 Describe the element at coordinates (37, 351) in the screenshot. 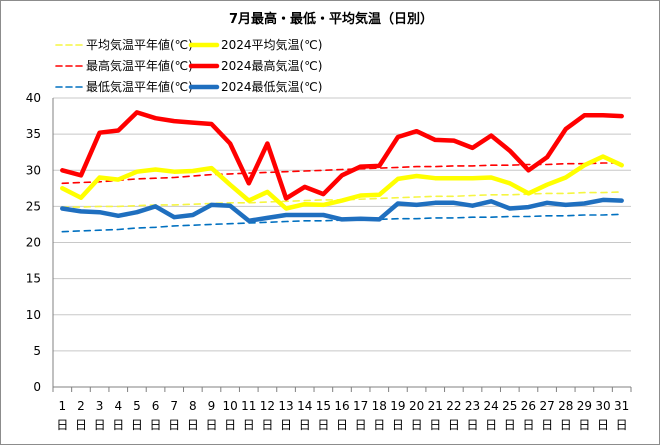

I see `y-tick-label: 5` at that location.